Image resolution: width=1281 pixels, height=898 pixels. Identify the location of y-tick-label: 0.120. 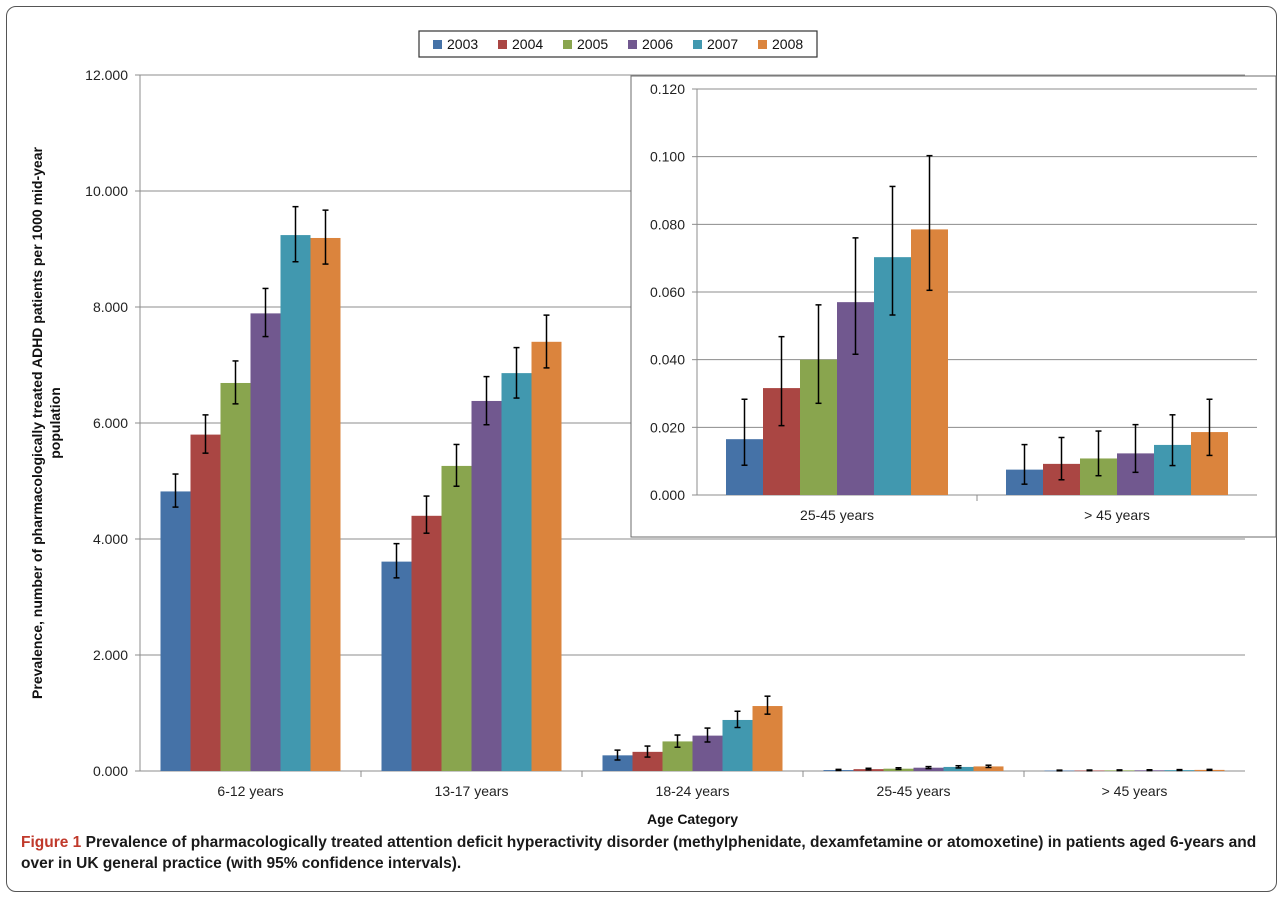
(667, 89).